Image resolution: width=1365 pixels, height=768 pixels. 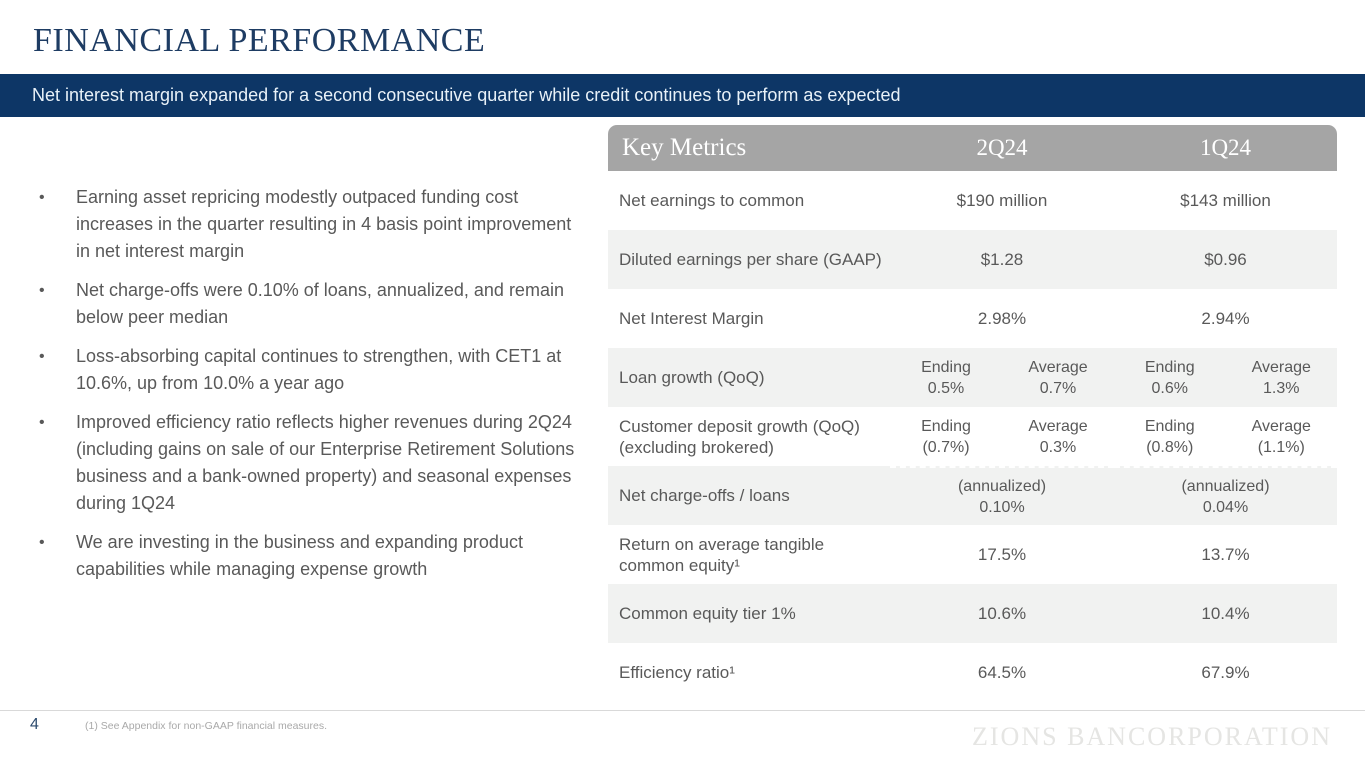 What do you see at coordinates (750, 259) in the screenshot?
I see `metric-label: Diluted earnings per share (GAAP)` at bounding box center [750, 259].